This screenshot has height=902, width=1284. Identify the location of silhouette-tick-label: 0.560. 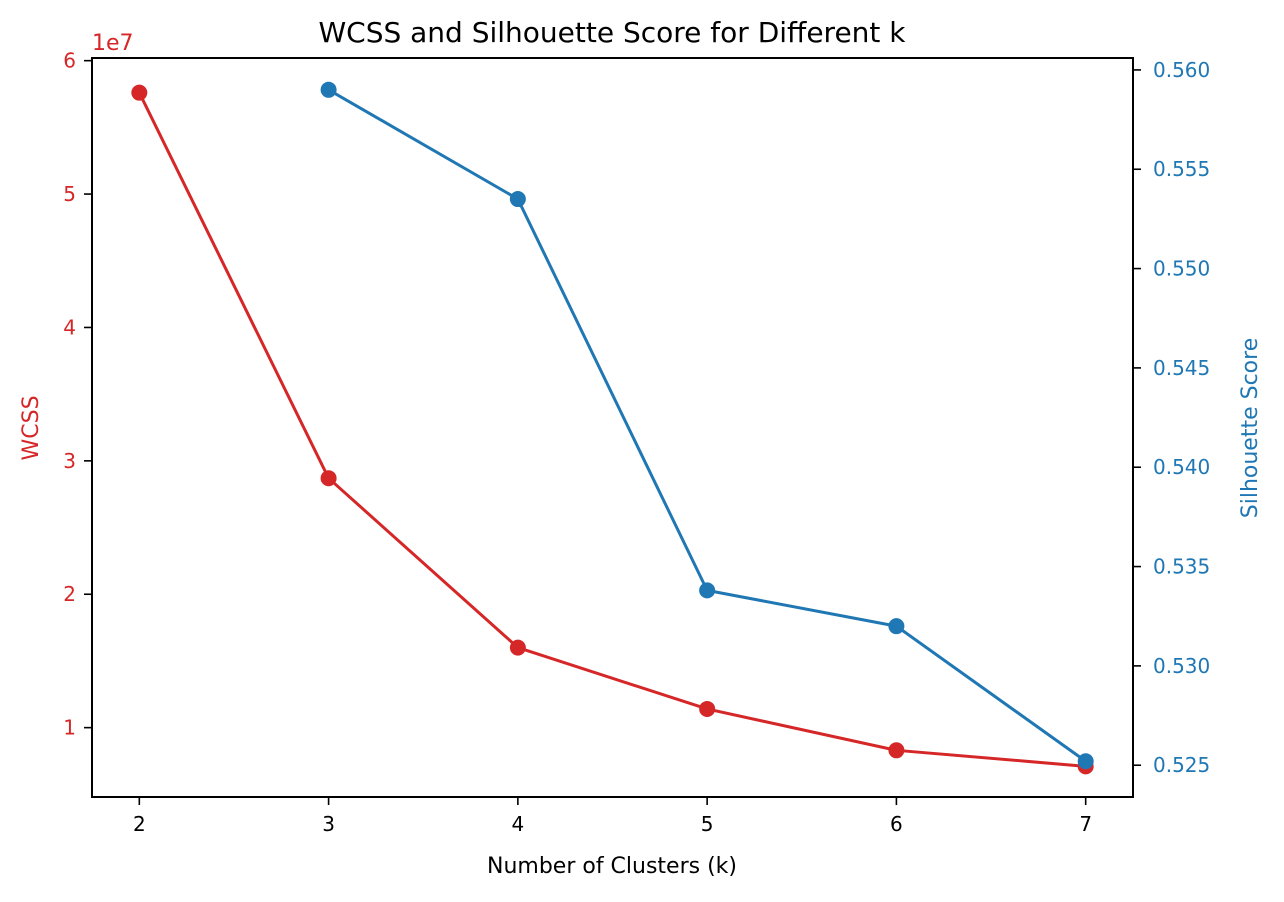
(1181, 70).